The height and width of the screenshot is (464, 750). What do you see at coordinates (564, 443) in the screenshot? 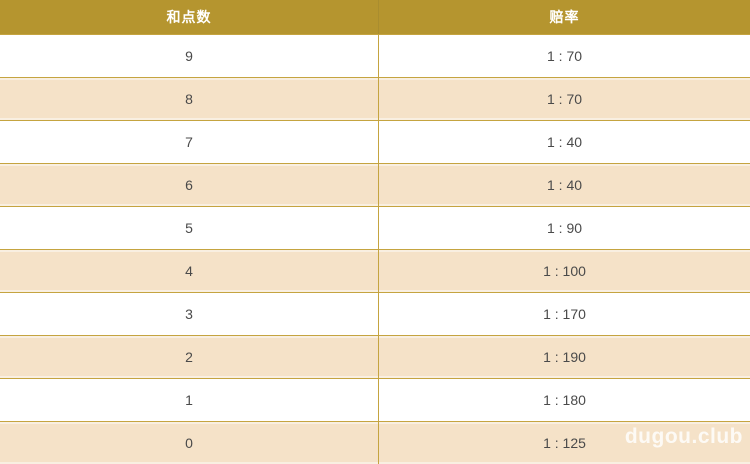
I see `odds-cell: 1 : 125` at bounding box center [564, 443].